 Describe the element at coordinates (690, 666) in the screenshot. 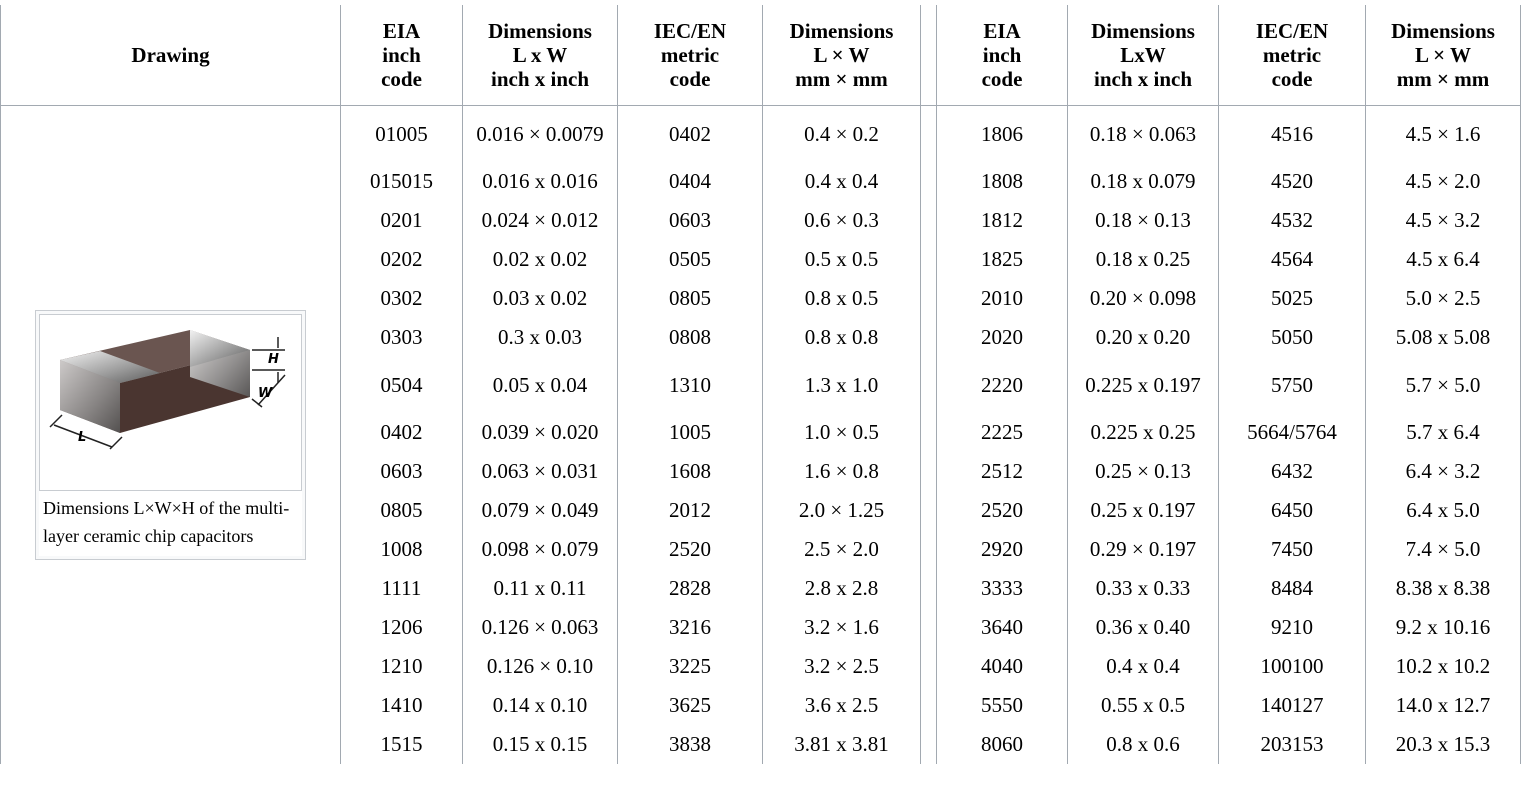

I see `table-cell: 3225` at that location.